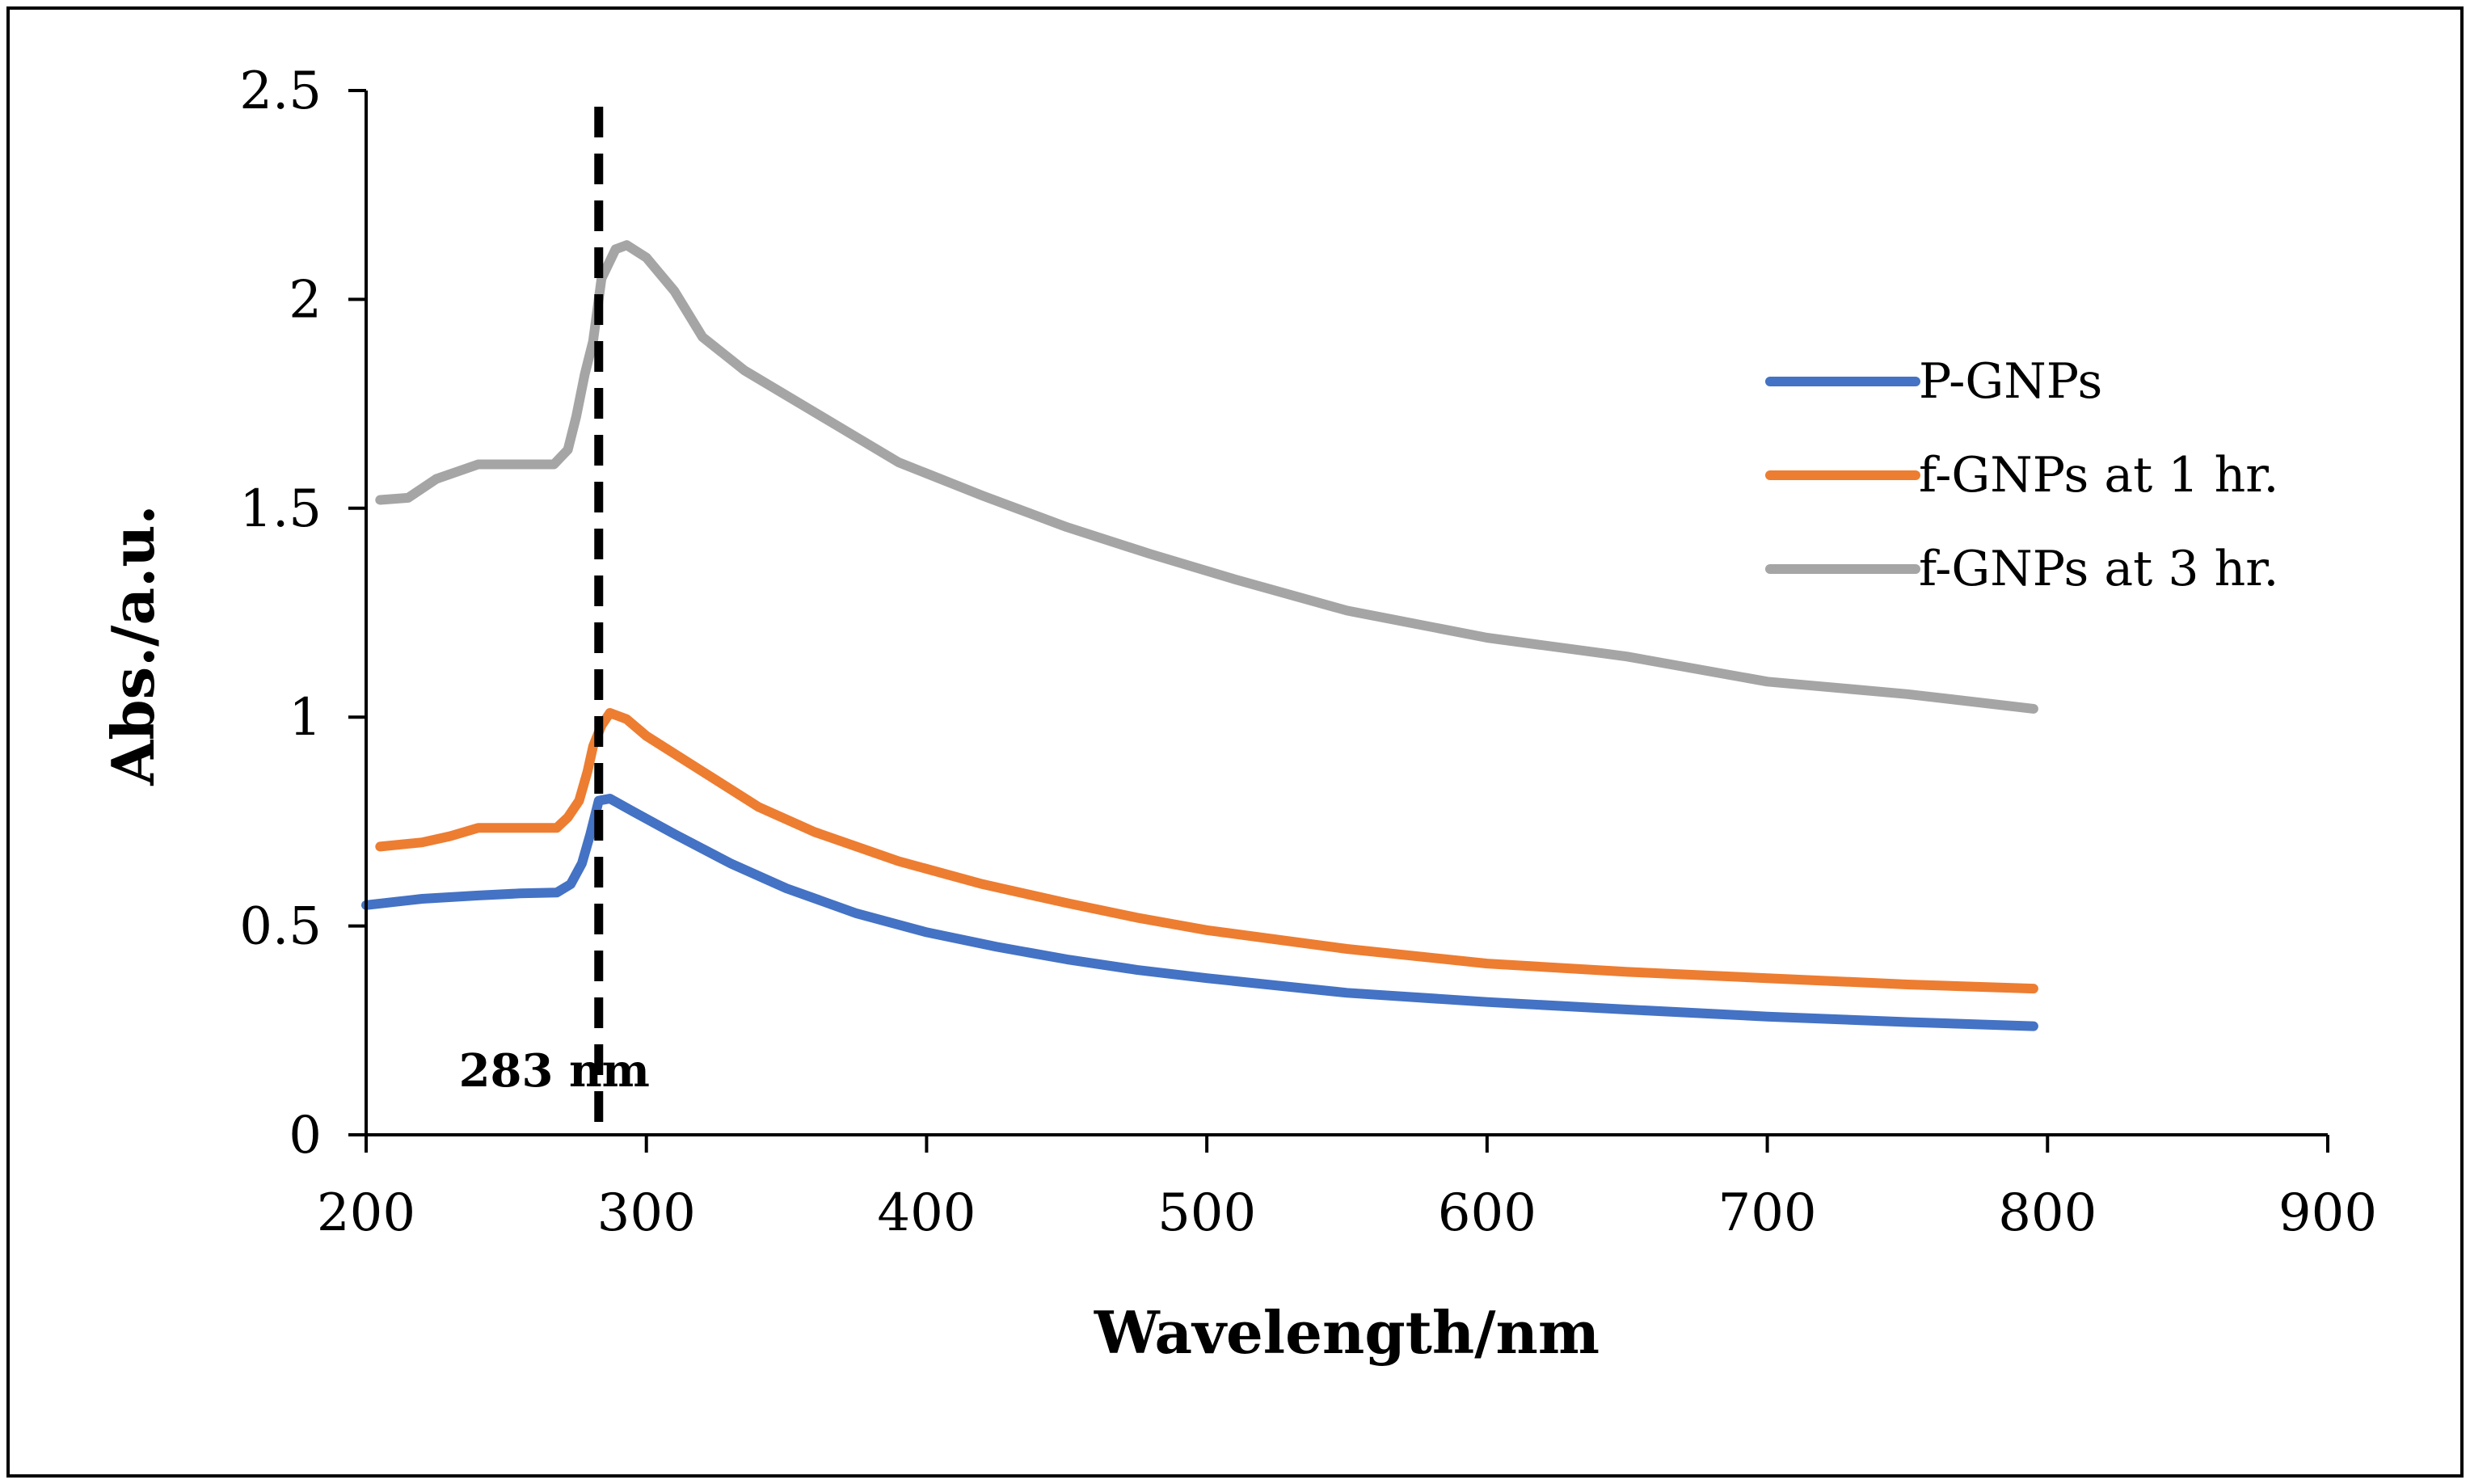 This screenshot has width=2470, height=1484. I want to click on y-axis-title: Abs./a.u., so click(133, 645).